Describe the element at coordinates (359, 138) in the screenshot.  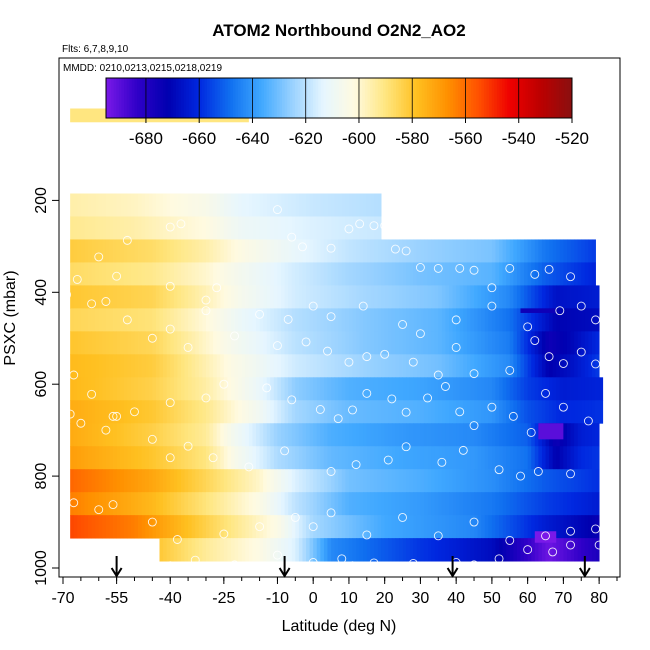
I see `colorbar-tick-label: -600` at that location.